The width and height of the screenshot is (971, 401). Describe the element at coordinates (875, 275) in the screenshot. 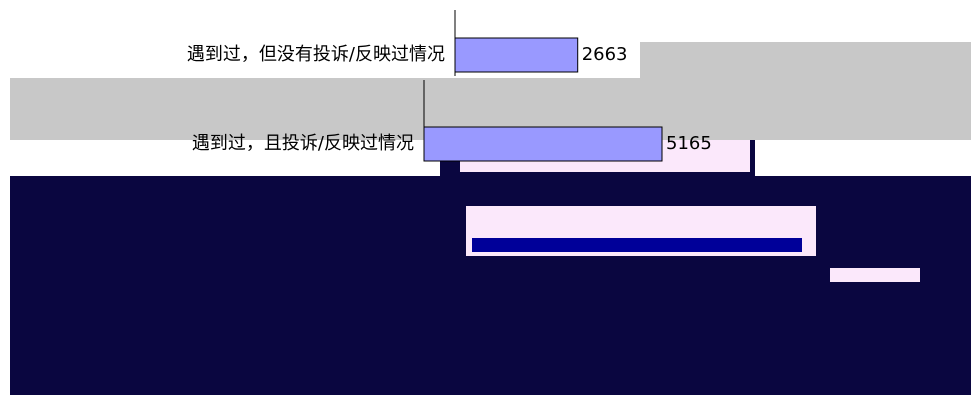

I see `artifact-panel` at that location.